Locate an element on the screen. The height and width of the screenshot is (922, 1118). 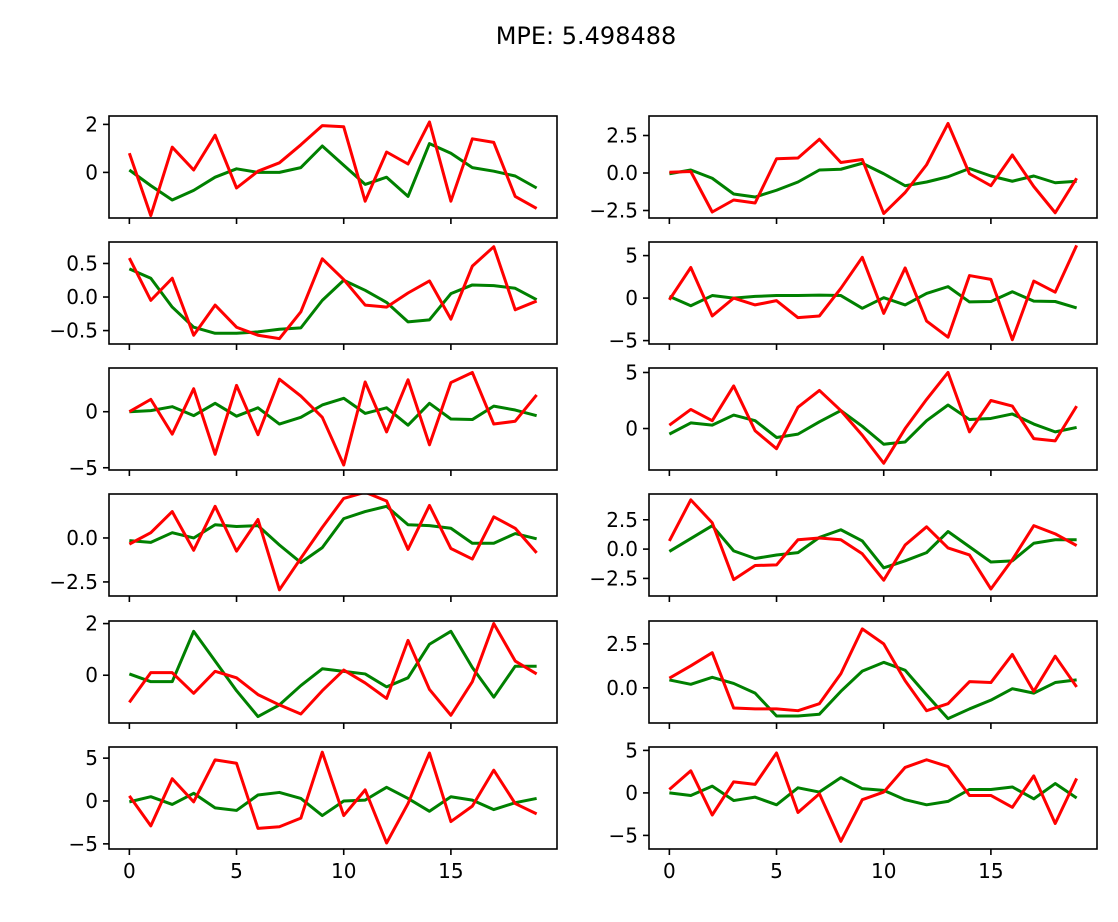
subplot-2-1: 0.5 0.0 −0.5 is located at coordinates (303, 295).